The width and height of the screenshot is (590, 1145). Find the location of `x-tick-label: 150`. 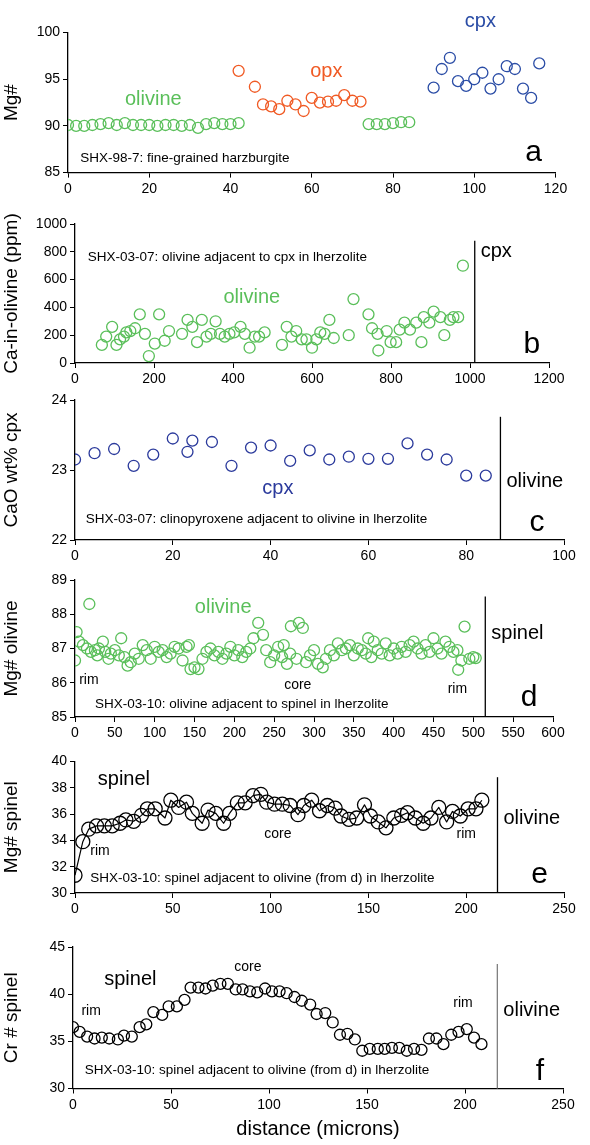

x-tick-label: 150 is located at coordinates (367, 1103).